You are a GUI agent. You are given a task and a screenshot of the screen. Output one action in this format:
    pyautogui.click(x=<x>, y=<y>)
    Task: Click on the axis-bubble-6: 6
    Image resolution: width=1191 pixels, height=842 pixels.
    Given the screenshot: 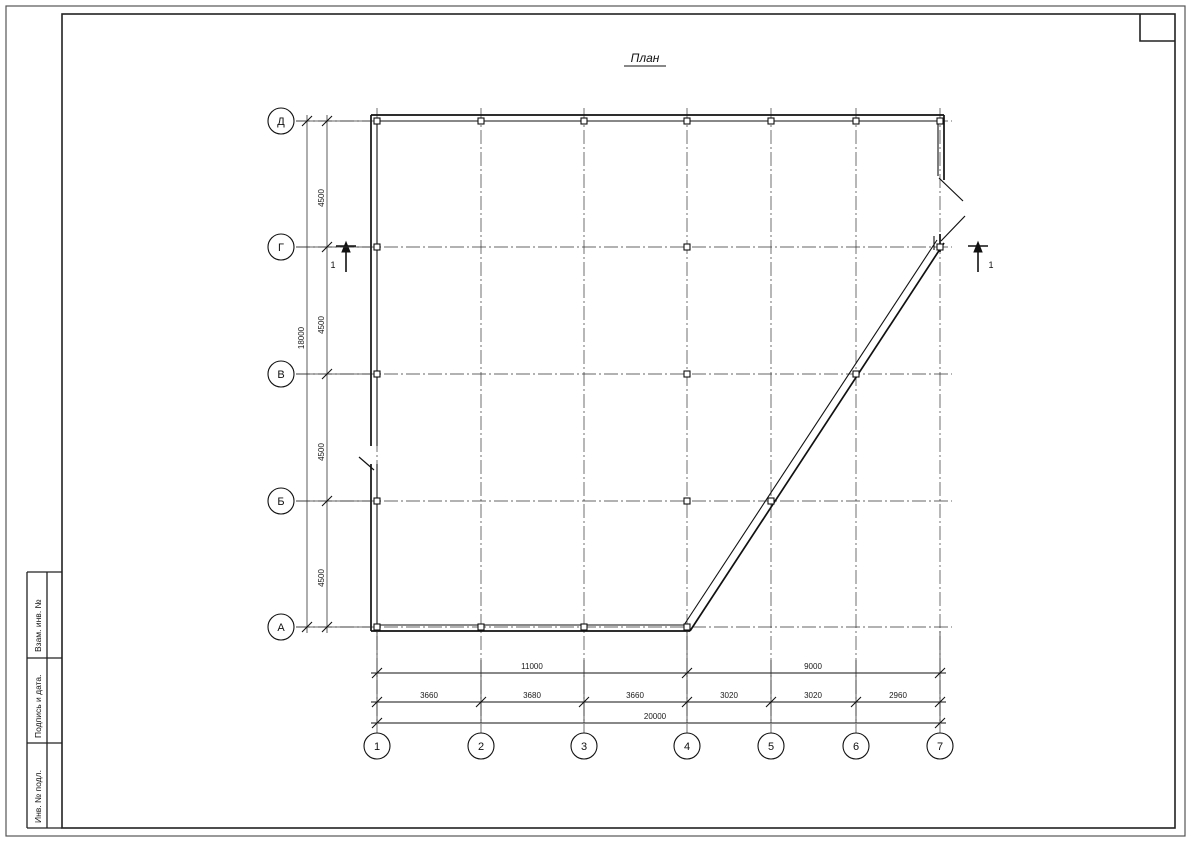 What is the action you would take?
    pyautogui.click(x=856, y=746)
    